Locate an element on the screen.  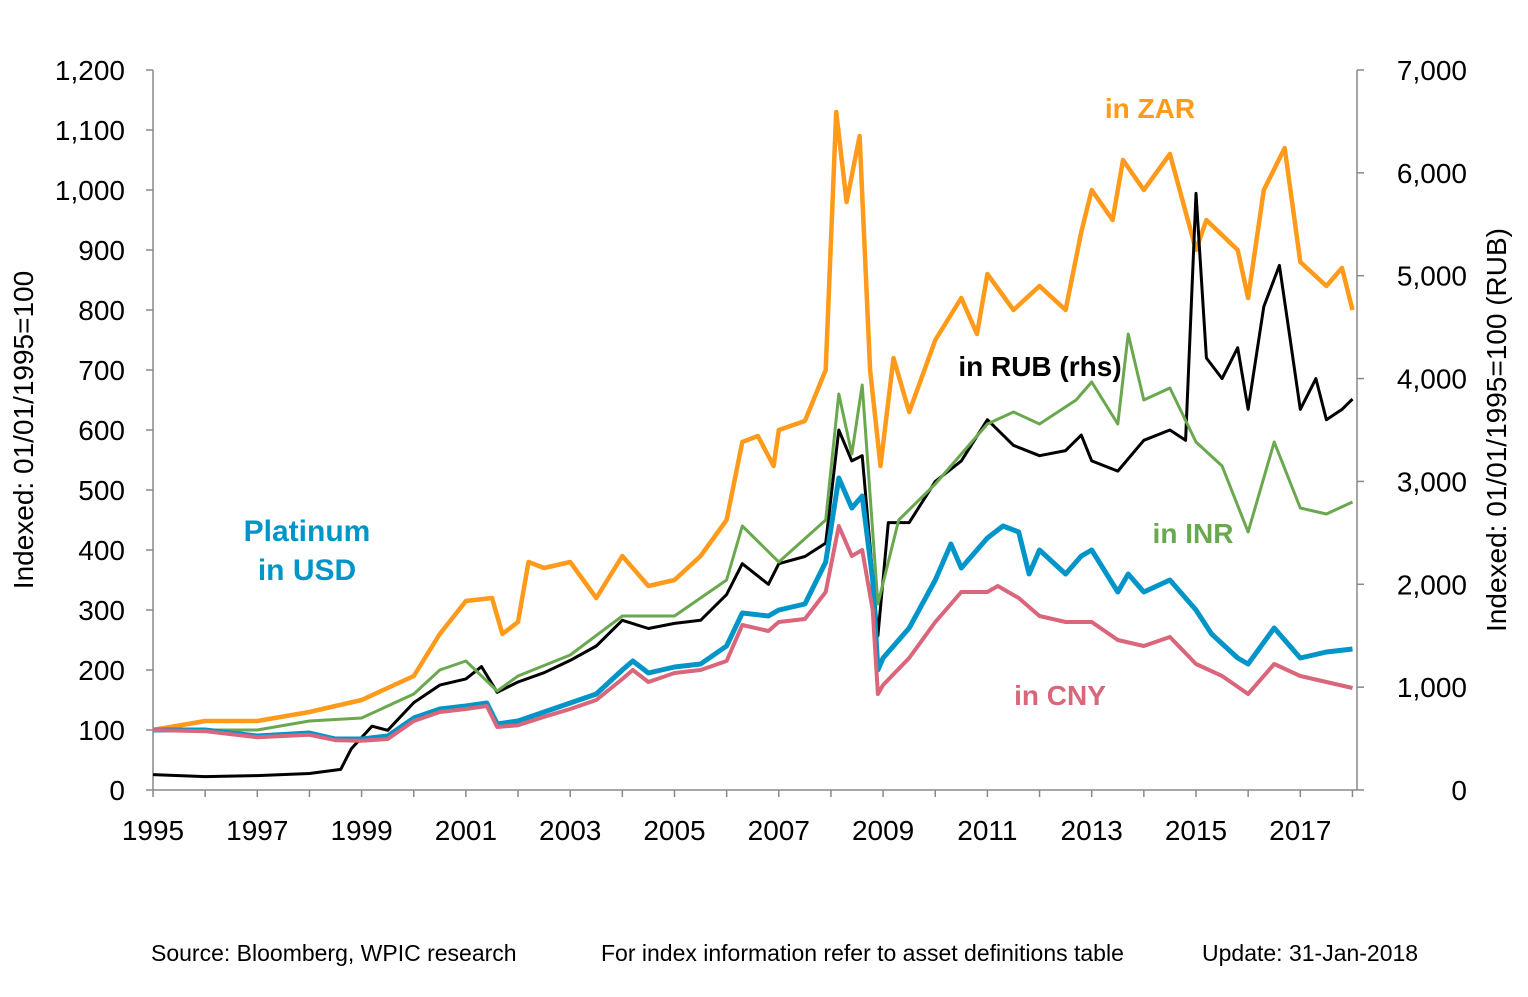
y-tick-label-right: 2,000 is located at coordinates (1432, 584).